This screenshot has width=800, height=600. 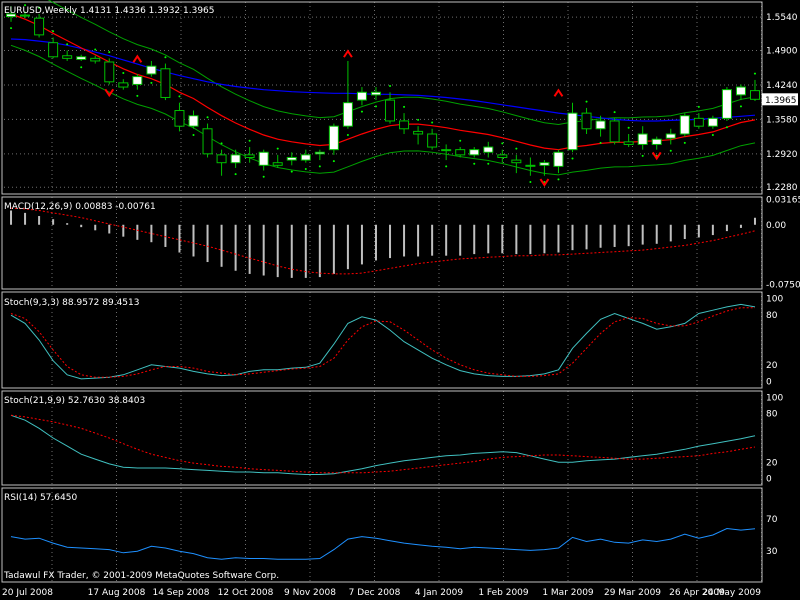 I want to click on date-tick-label: 7 Dec 2008, so click(x=375, y=593).